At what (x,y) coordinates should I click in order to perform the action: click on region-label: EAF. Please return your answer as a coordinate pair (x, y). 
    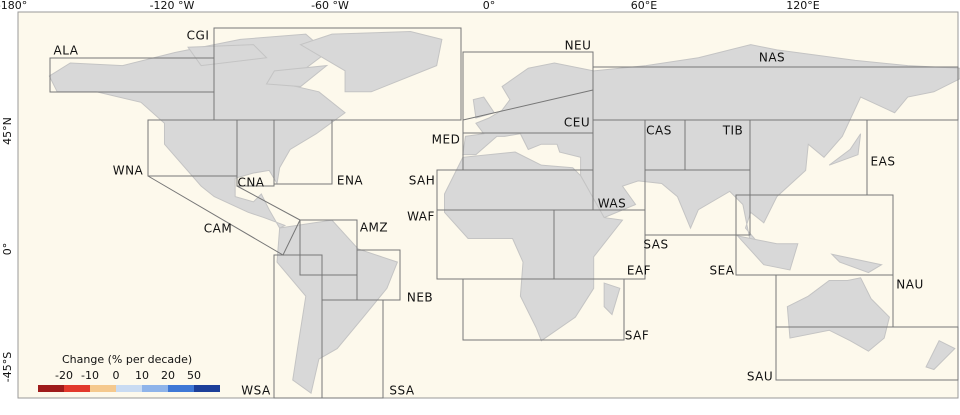
    Looking at the image, I should click on (639, 271).